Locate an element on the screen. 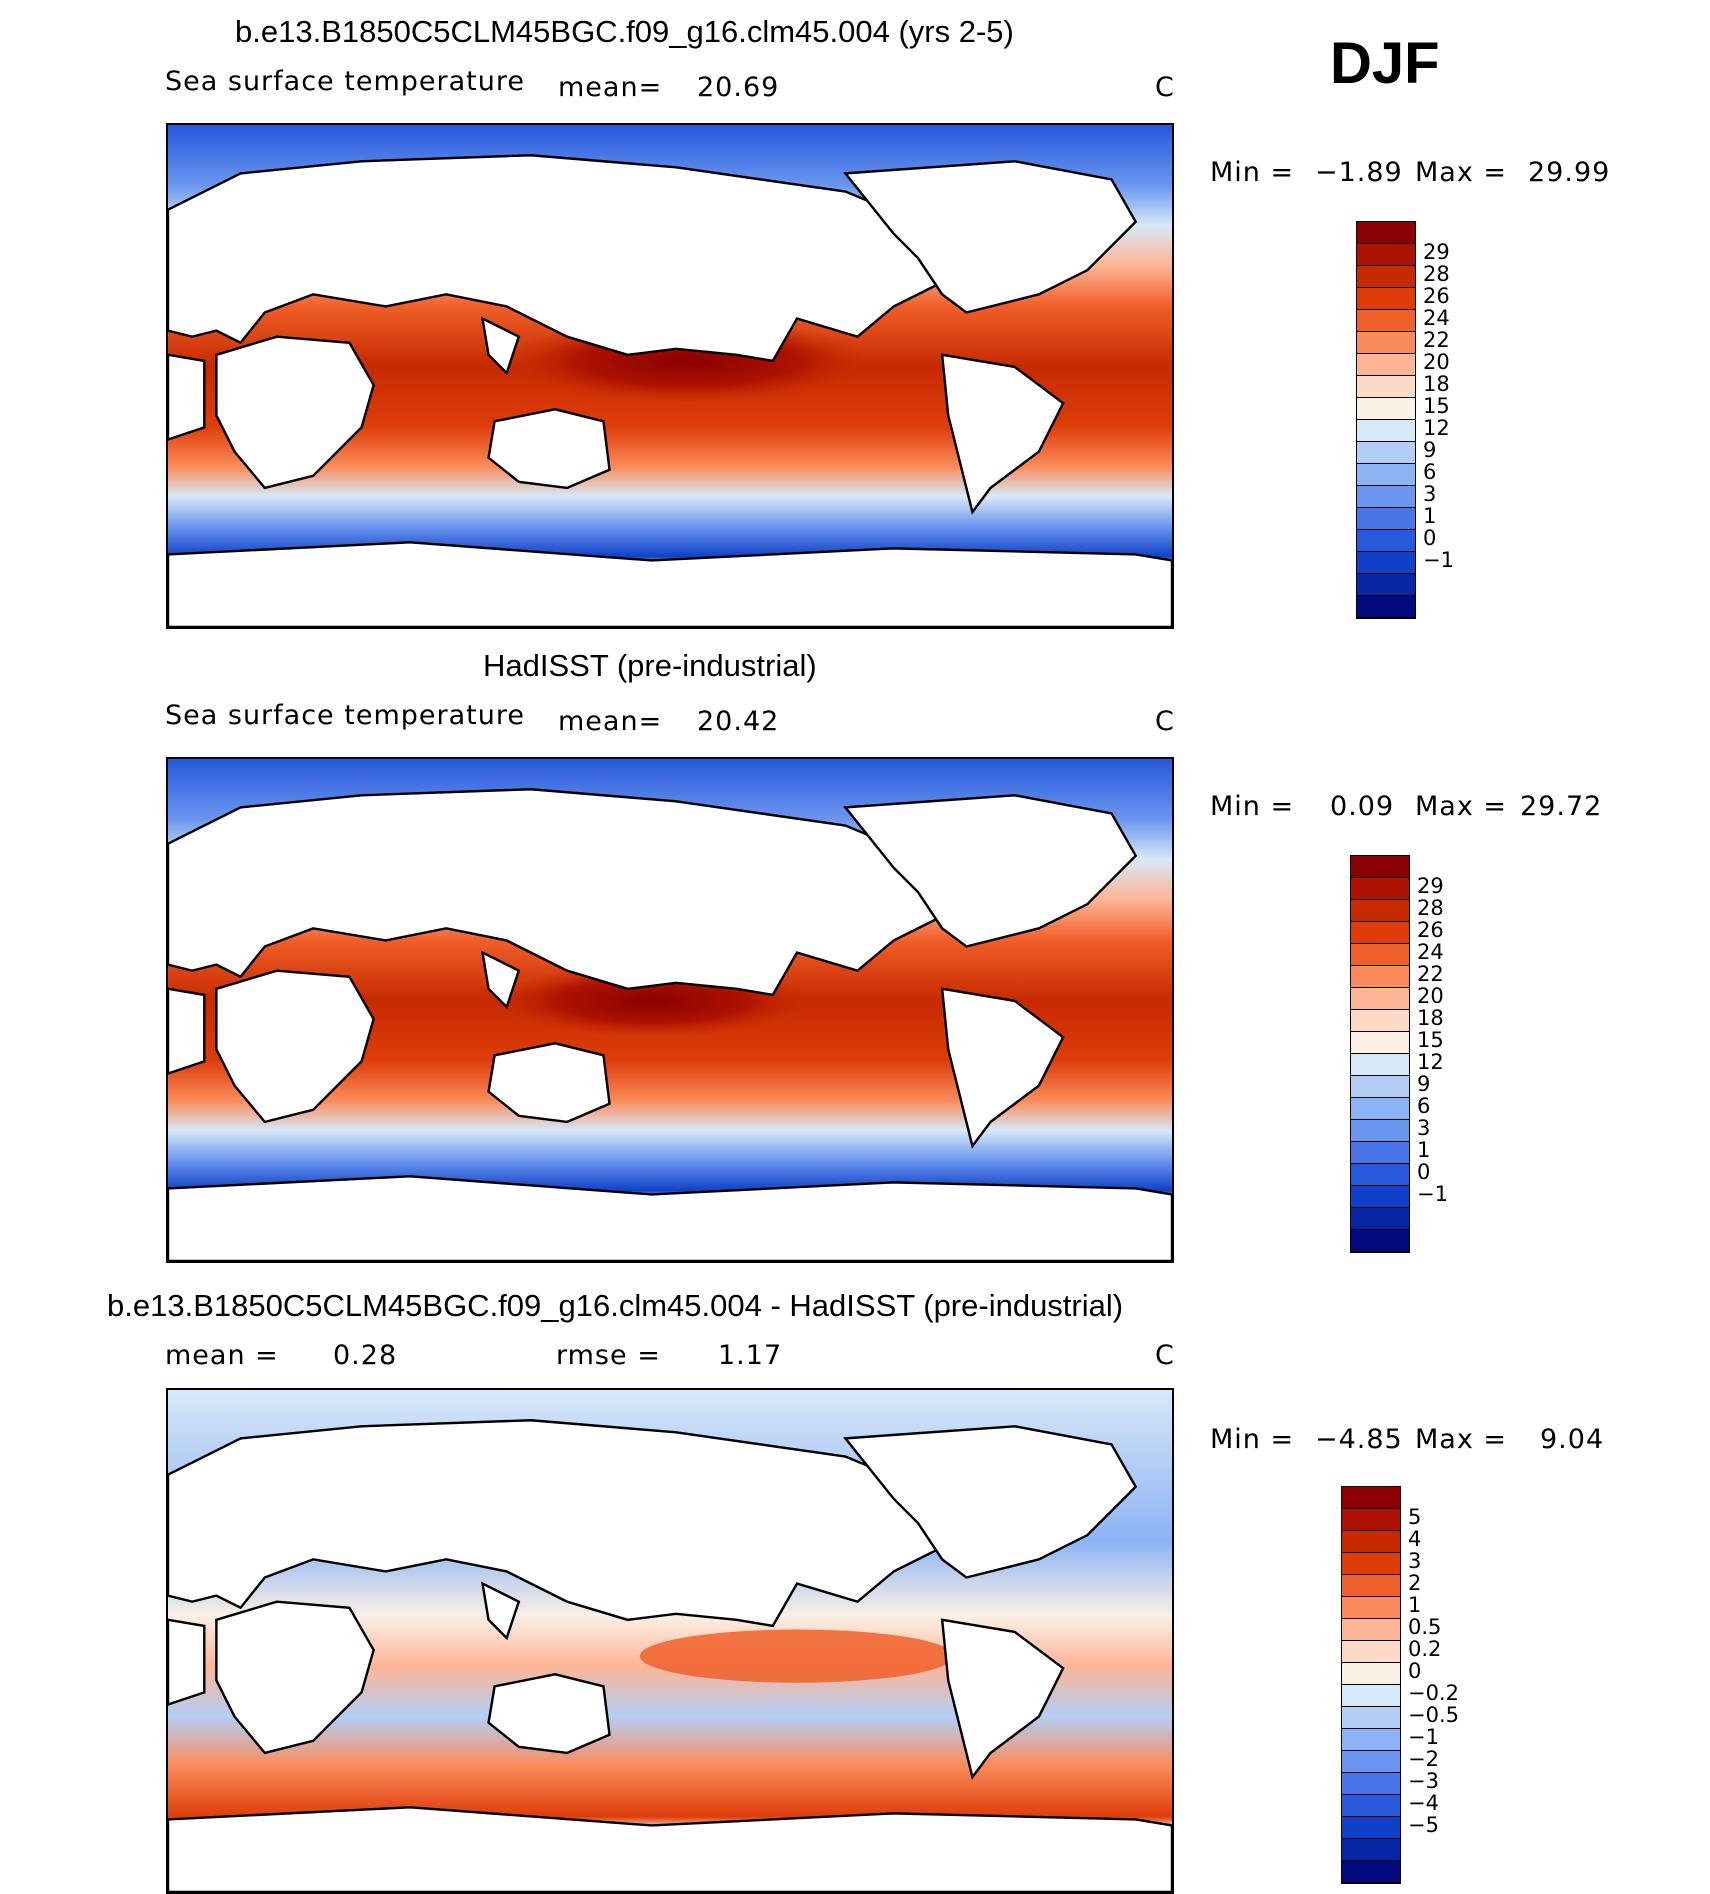  panel-2-max-value: 29.72 is located at coordinates (1561, 806).